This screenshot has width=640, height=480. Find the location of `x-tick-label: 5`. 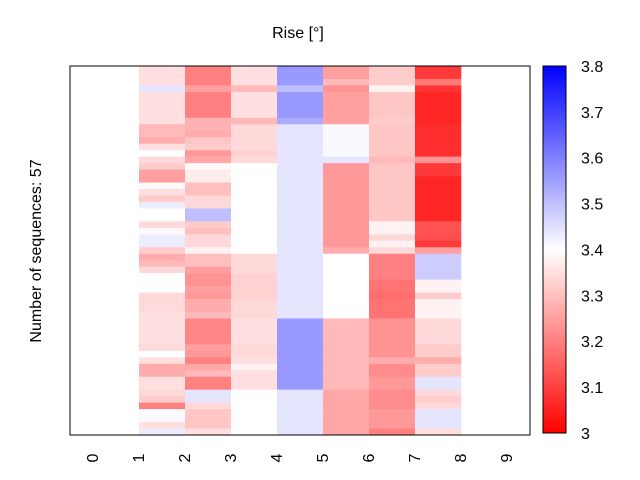

x-tick-label: 5 is located at coordinates (323, 457).